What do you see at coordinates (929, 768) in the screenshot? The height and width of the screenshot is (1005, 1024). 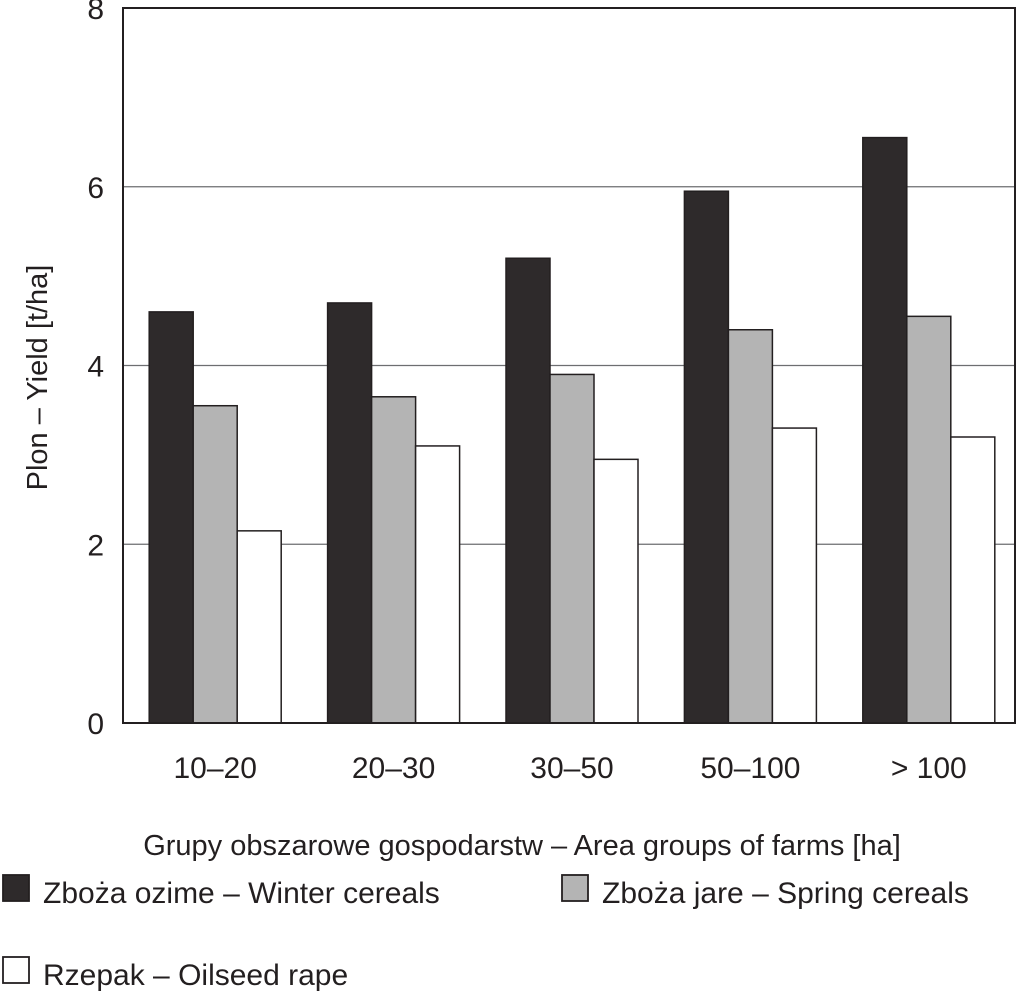 I see `x-tick-label: > 100` at bounding box center [929, 768].